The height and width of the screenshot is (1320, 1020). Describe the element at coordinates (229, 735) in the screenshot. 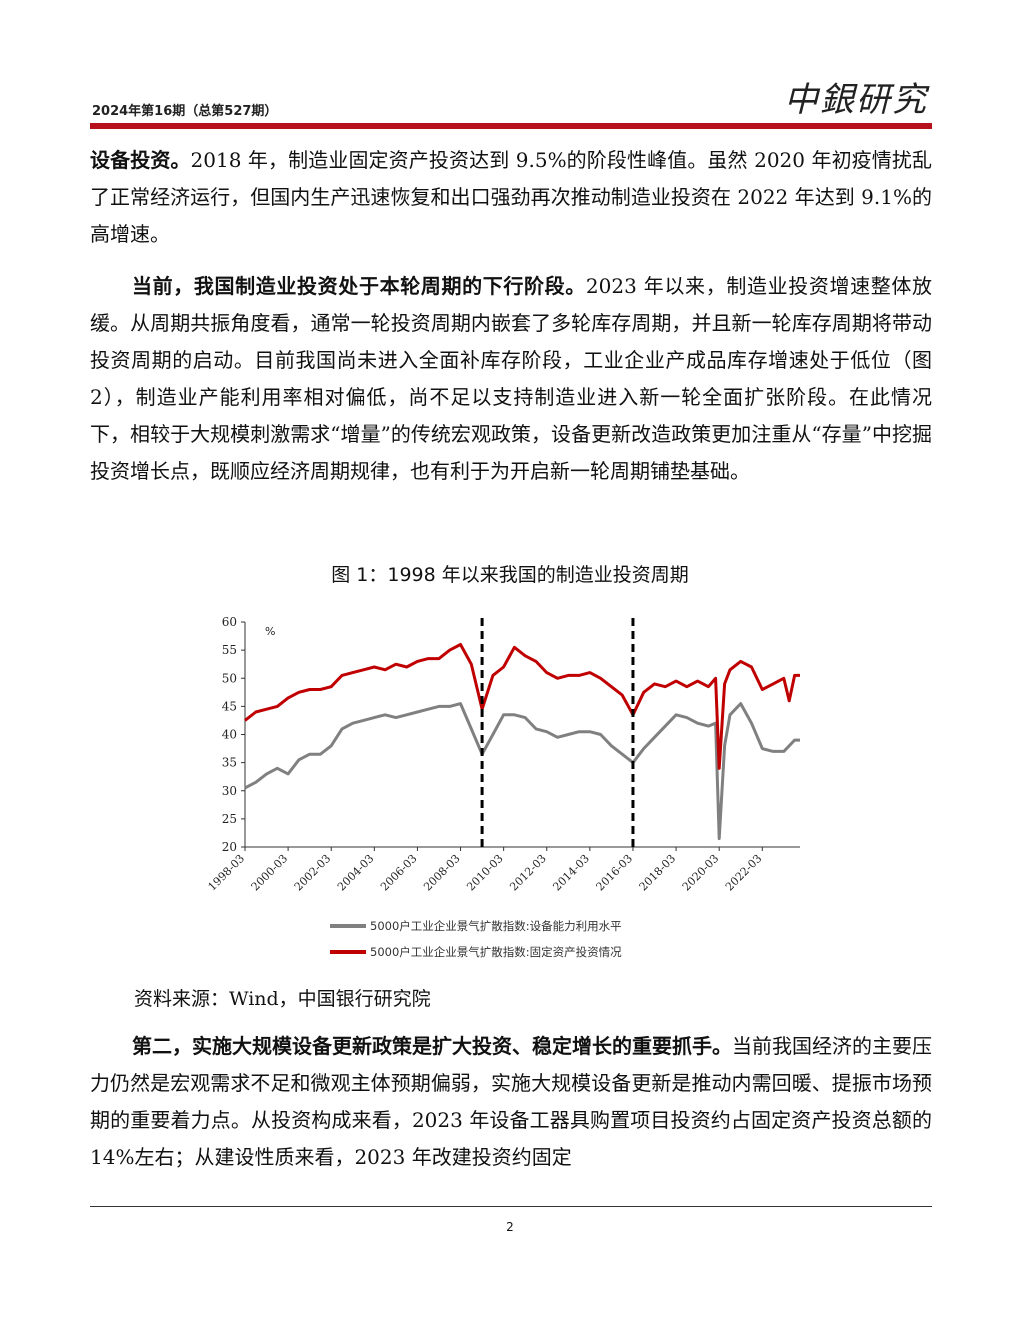

I see `y-tick-label: 40` at that location.